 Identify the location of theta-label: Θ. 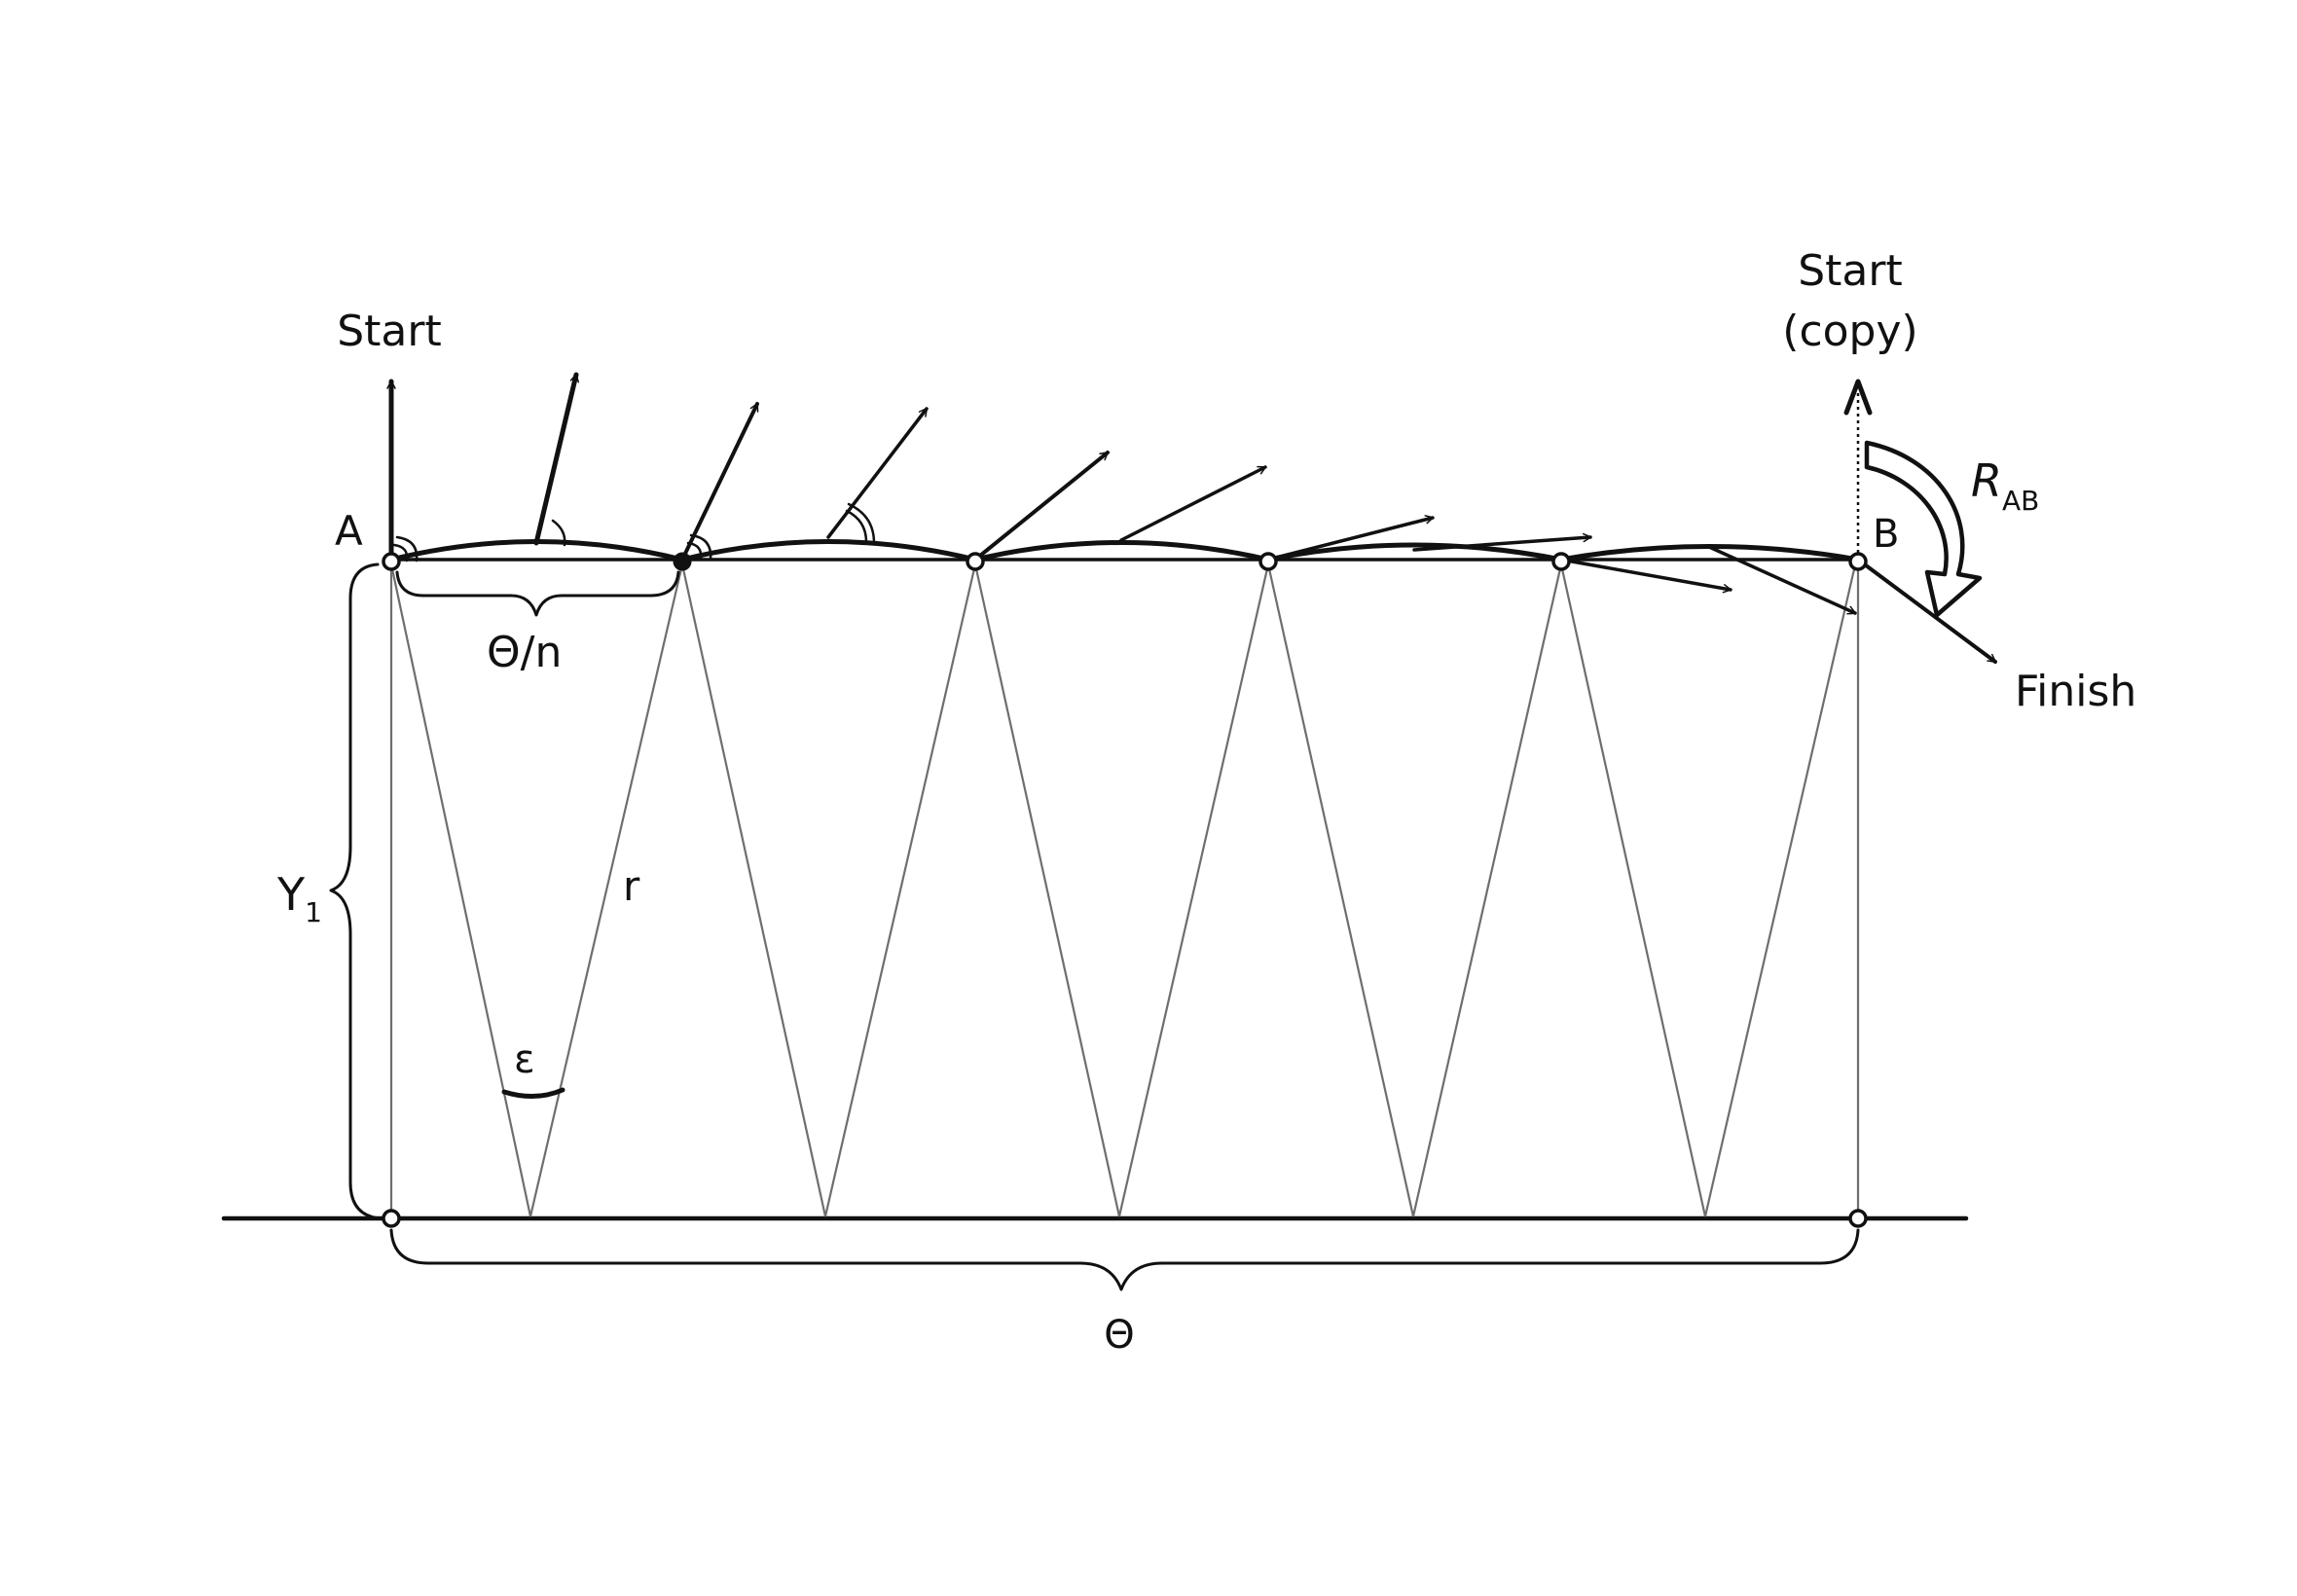
(1119, 1335).